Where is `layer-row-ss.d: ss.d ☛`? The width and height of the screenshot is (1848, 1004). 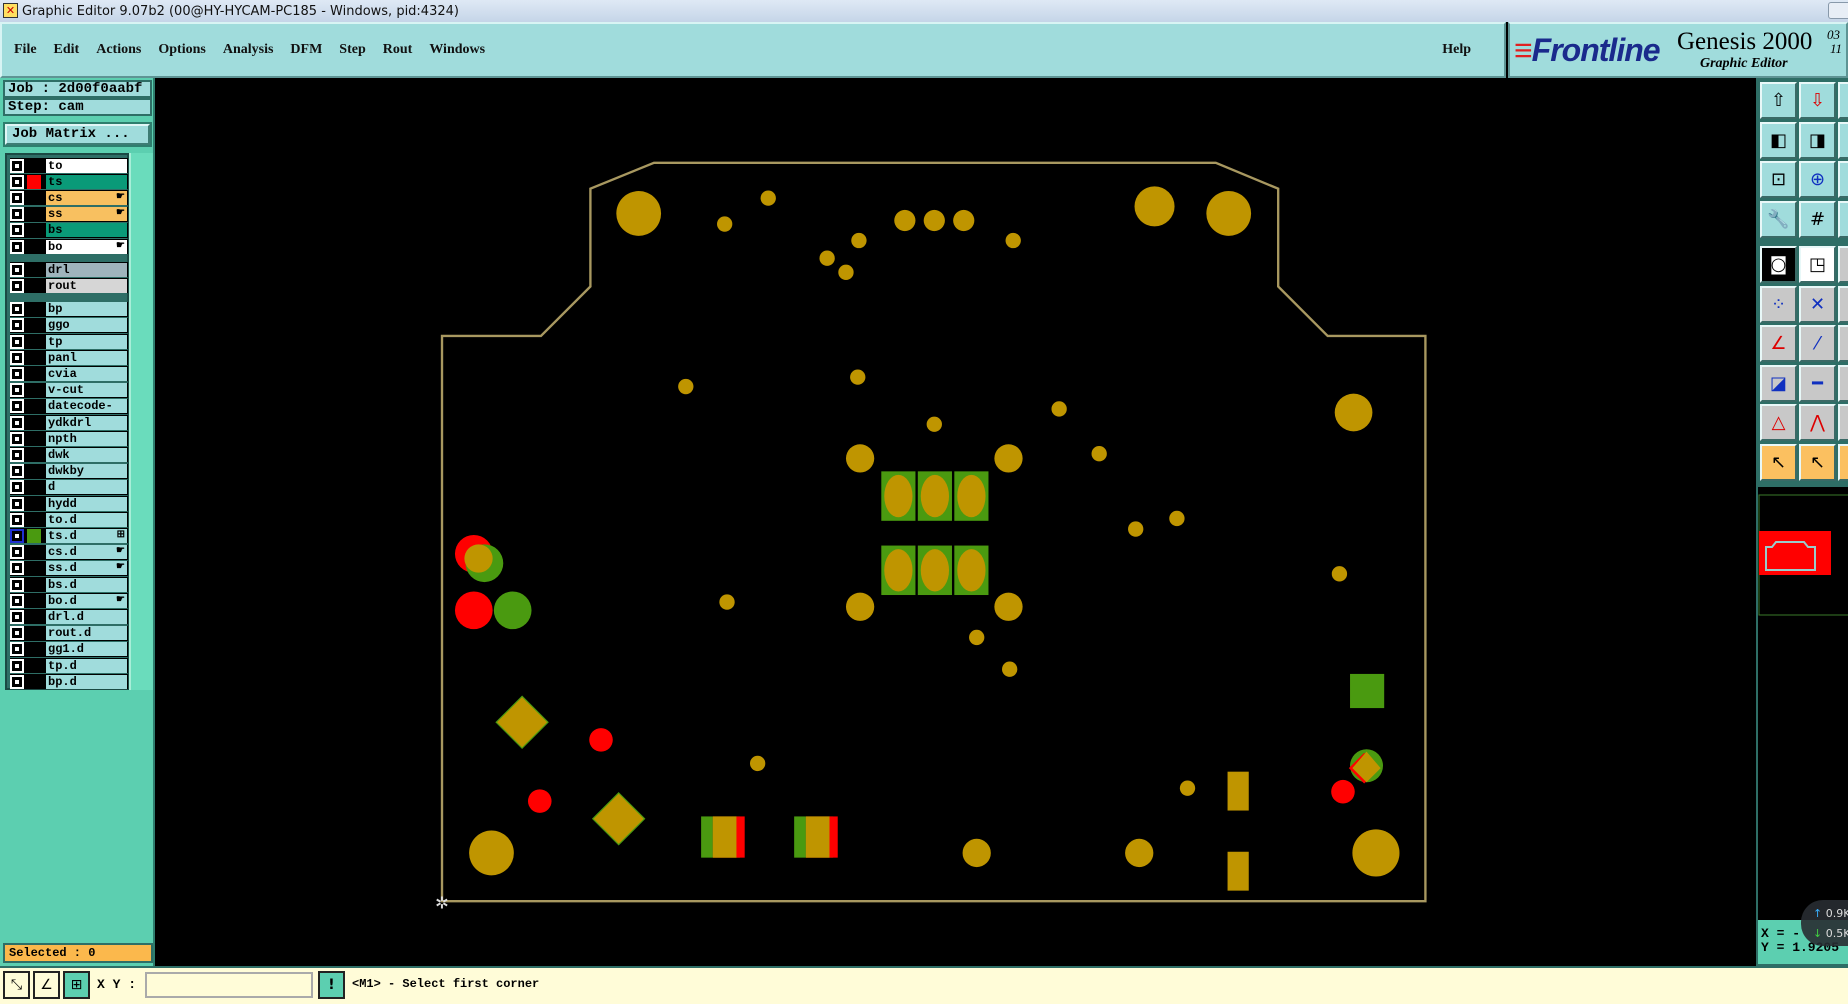
layer-row-ss.d: ss.d ☛ is located at coordinates (69, 568).